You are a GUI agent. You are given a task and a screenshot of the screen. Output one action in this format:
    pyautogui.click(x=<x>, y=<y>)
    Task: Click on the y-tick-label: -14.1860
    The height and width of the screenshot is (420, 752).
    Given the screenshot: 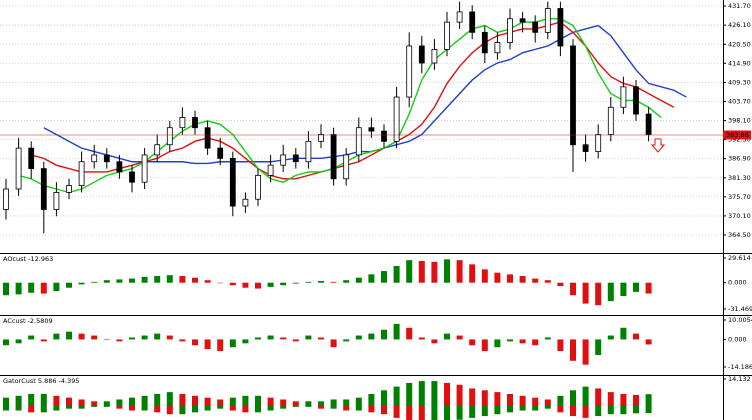 What is the action you would take?
    pyautogui.click(x=740, y=367)
    